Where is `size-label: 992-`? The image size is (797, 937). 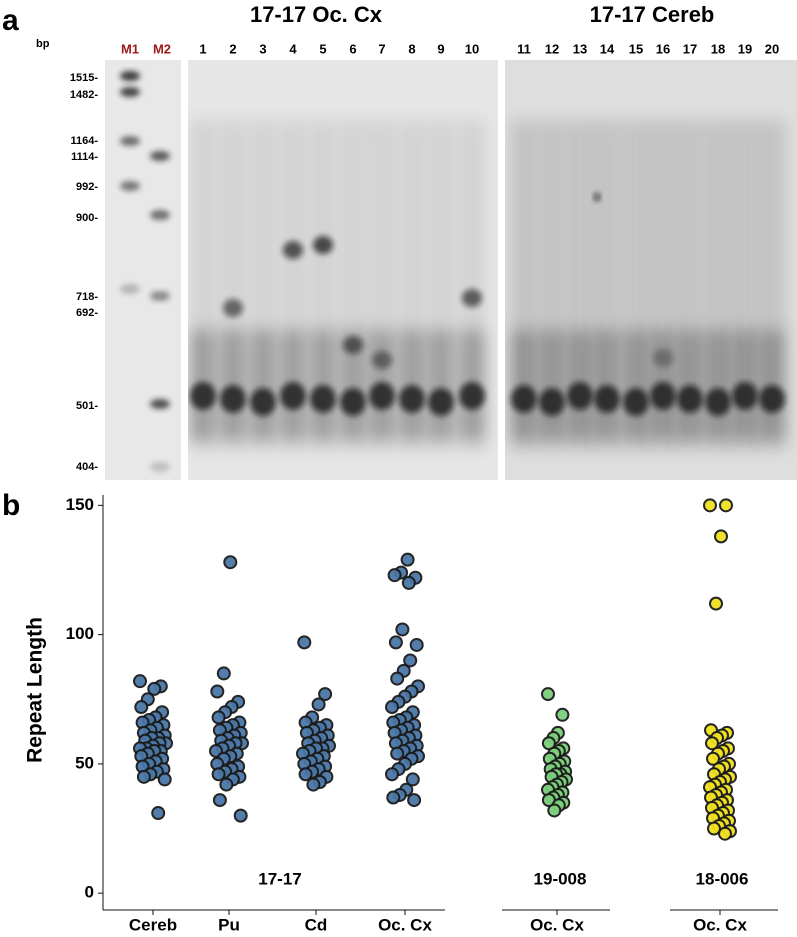
size-label: 992- is located at coordinates (87, 187).